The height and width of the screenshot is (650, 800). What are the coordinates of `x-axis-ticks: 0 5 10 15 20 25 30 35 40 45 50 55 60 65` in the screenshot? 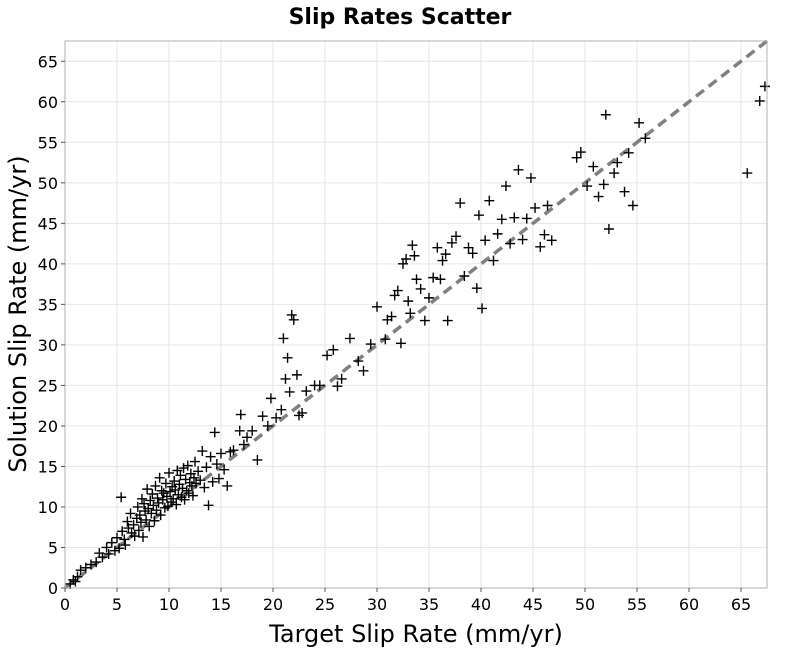 It's located at (405, 601).